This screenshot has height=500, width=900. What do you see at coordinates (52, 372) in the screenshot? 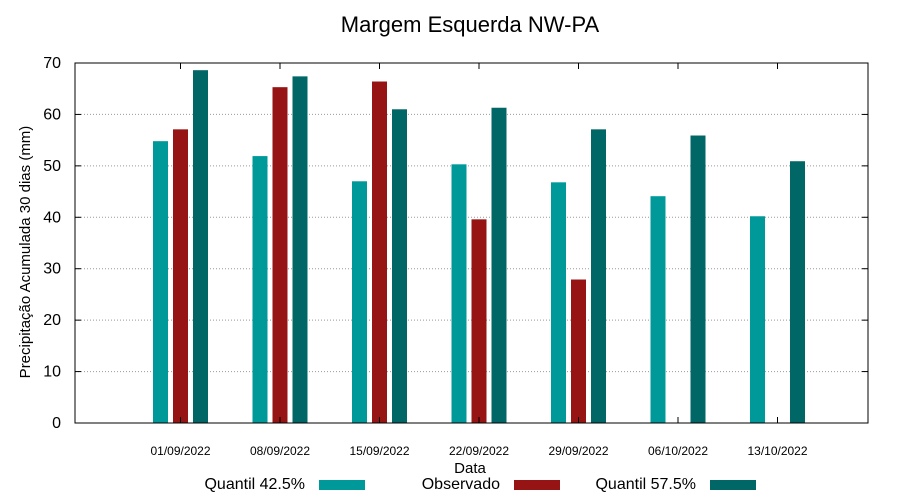
I see `y-tick-label: 10` at bounding box center [52, 372].